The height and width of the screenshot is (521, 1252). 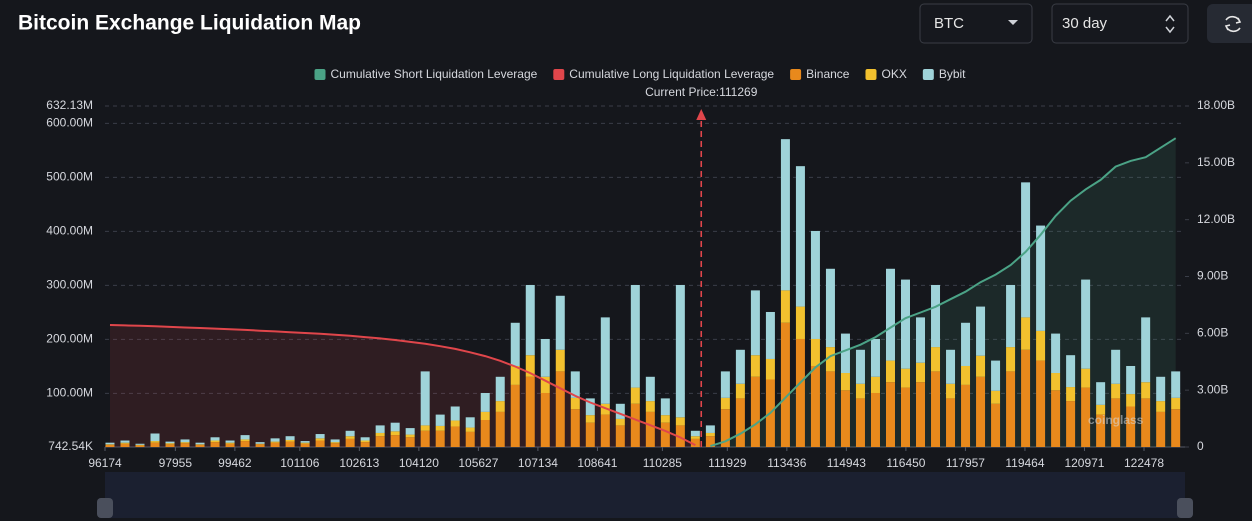 I want to click on x-tick-label: 111929, so click(x=727, y=463).